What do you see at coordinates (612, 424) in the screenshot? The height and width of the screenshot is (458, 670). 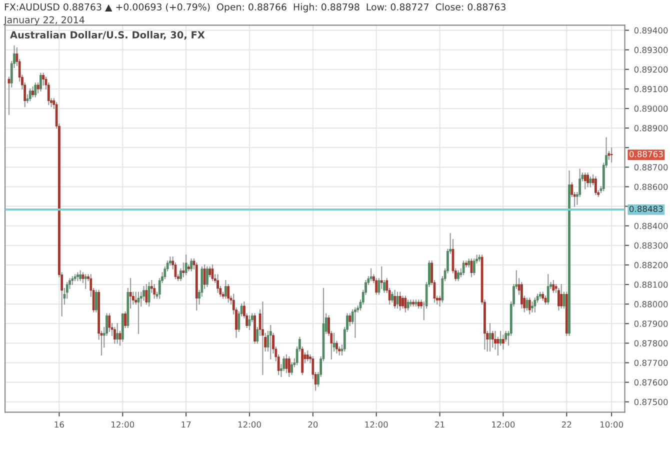 I see `x-tick-label: 10:00` at bounding box center [612, 424].